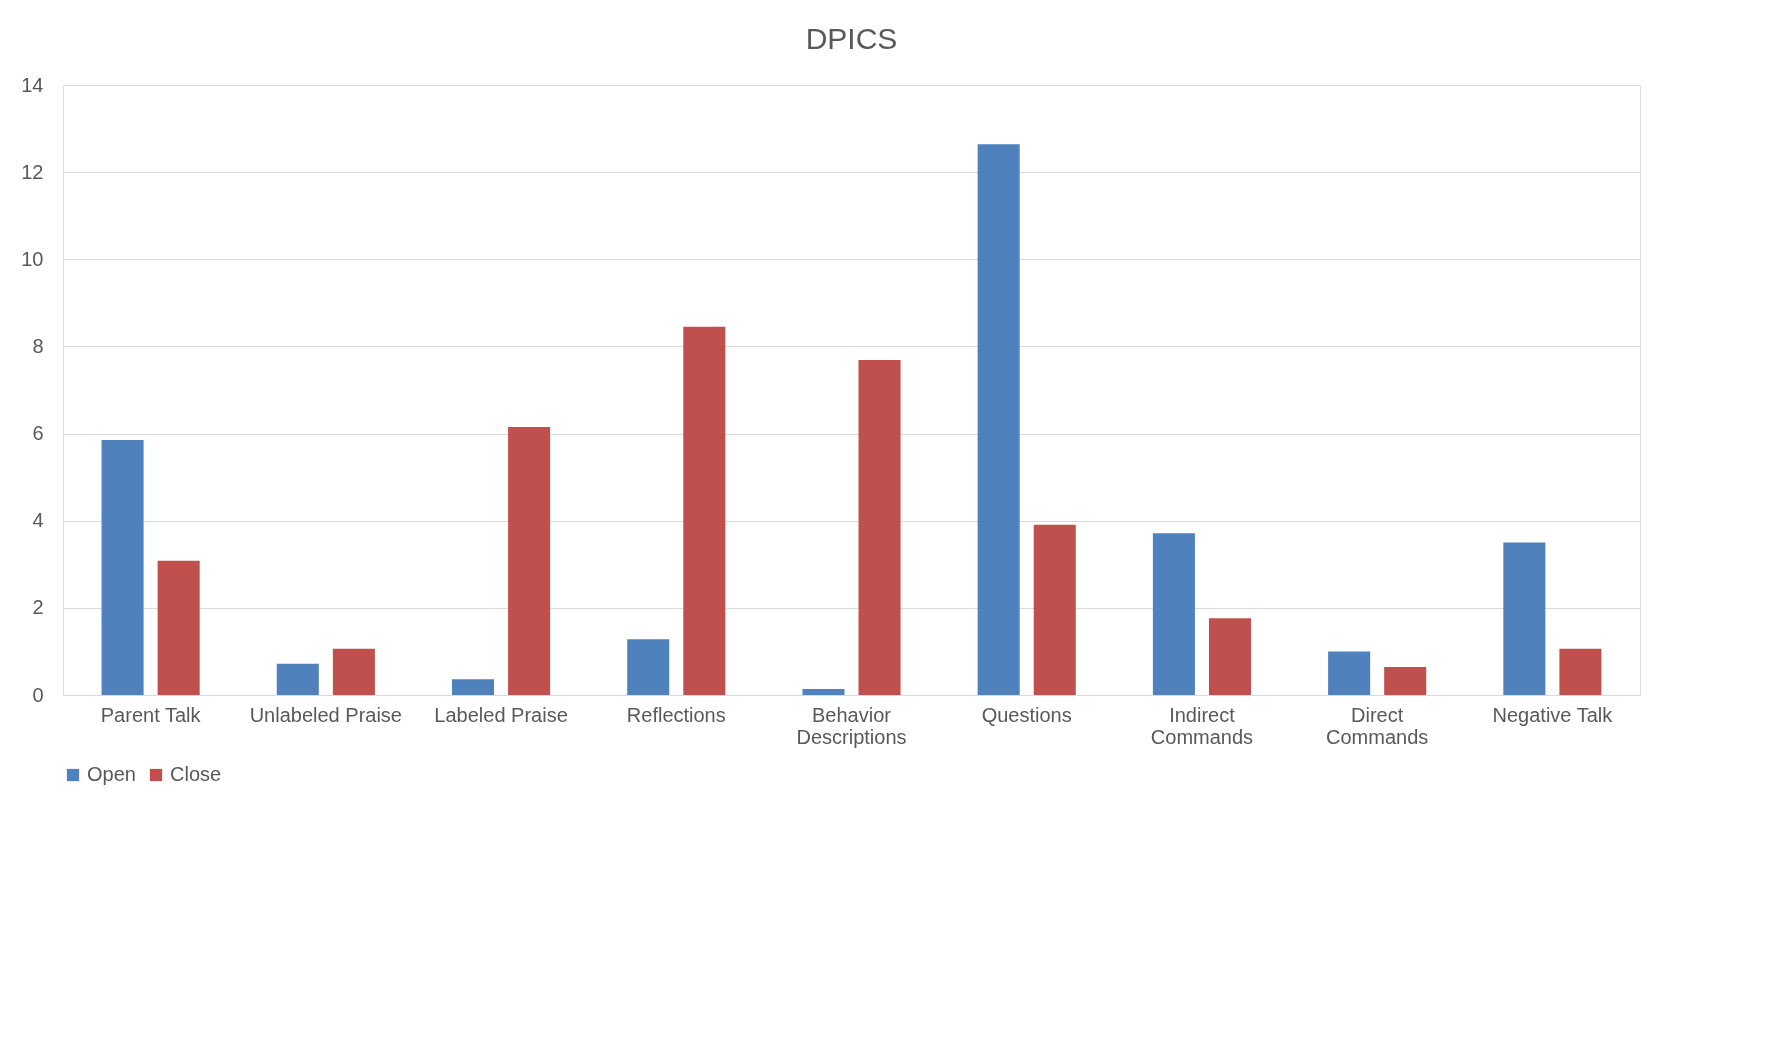 This screenshot has height=1043, width=1788. I want to click on chart-title: DPICS, so click(851, 38).